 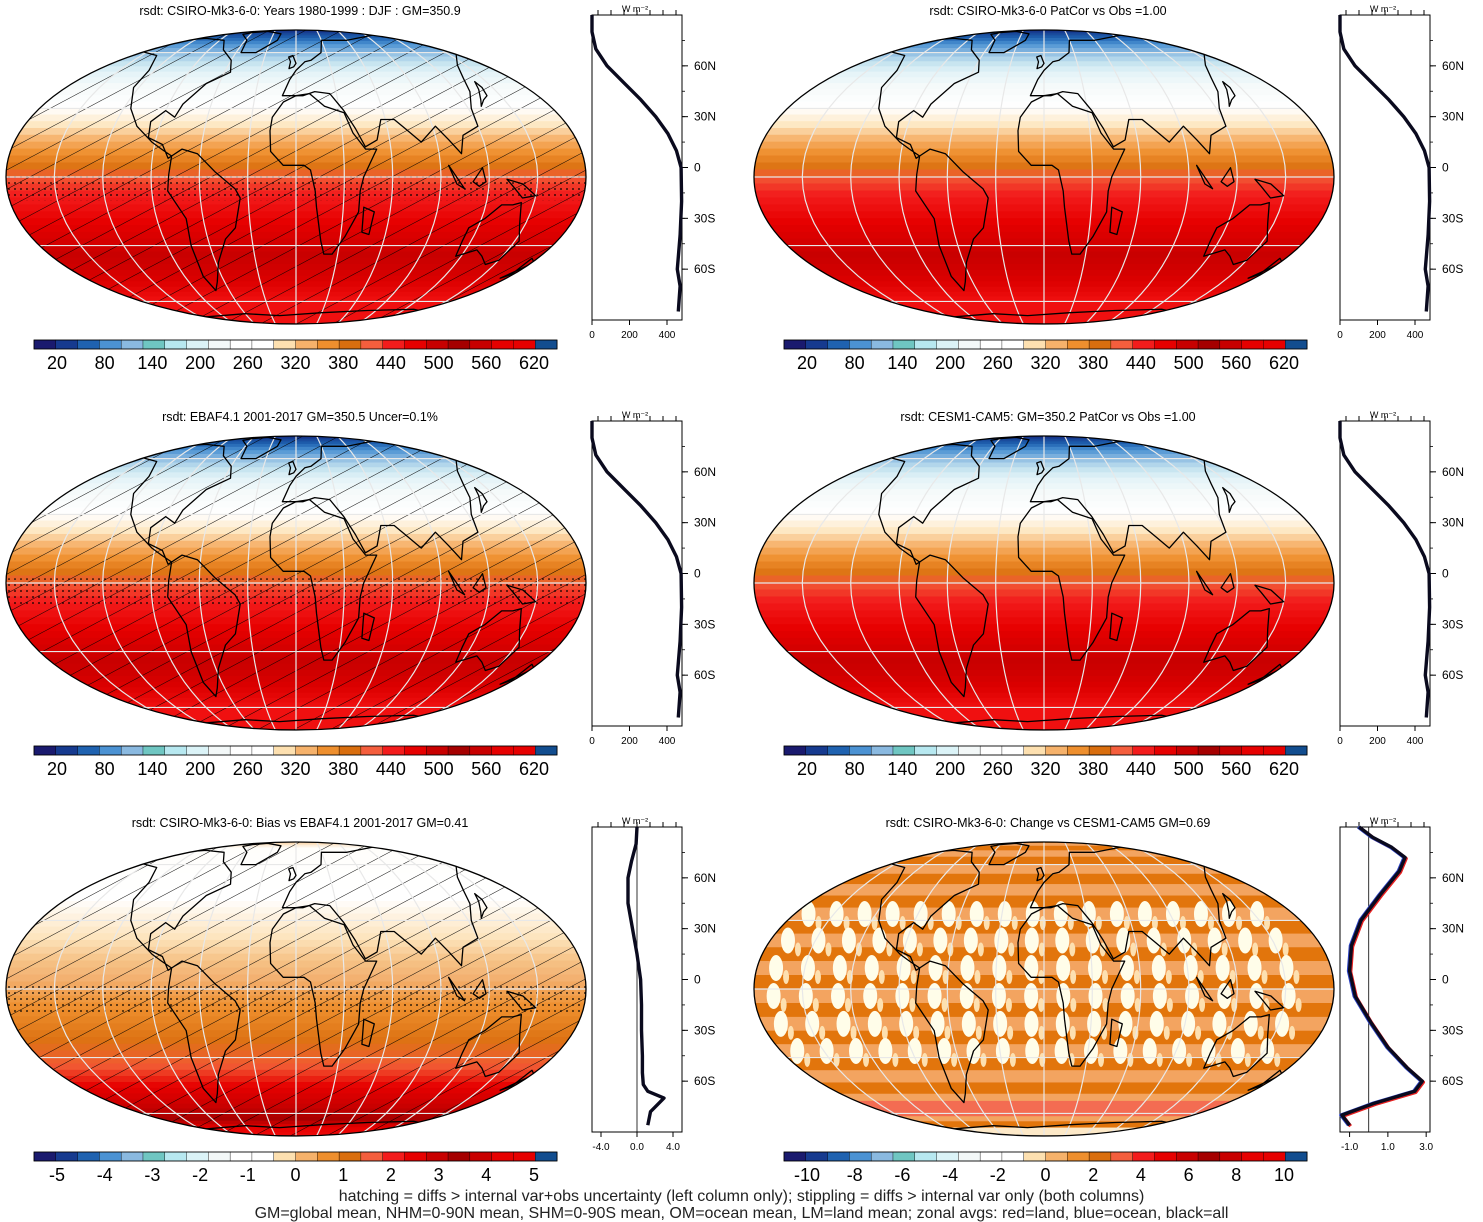 What do you see at coordinates (534, 1175) in the screenshot?
I see `colorbar-tick-label: 5` at bounding box center [534, 1175].